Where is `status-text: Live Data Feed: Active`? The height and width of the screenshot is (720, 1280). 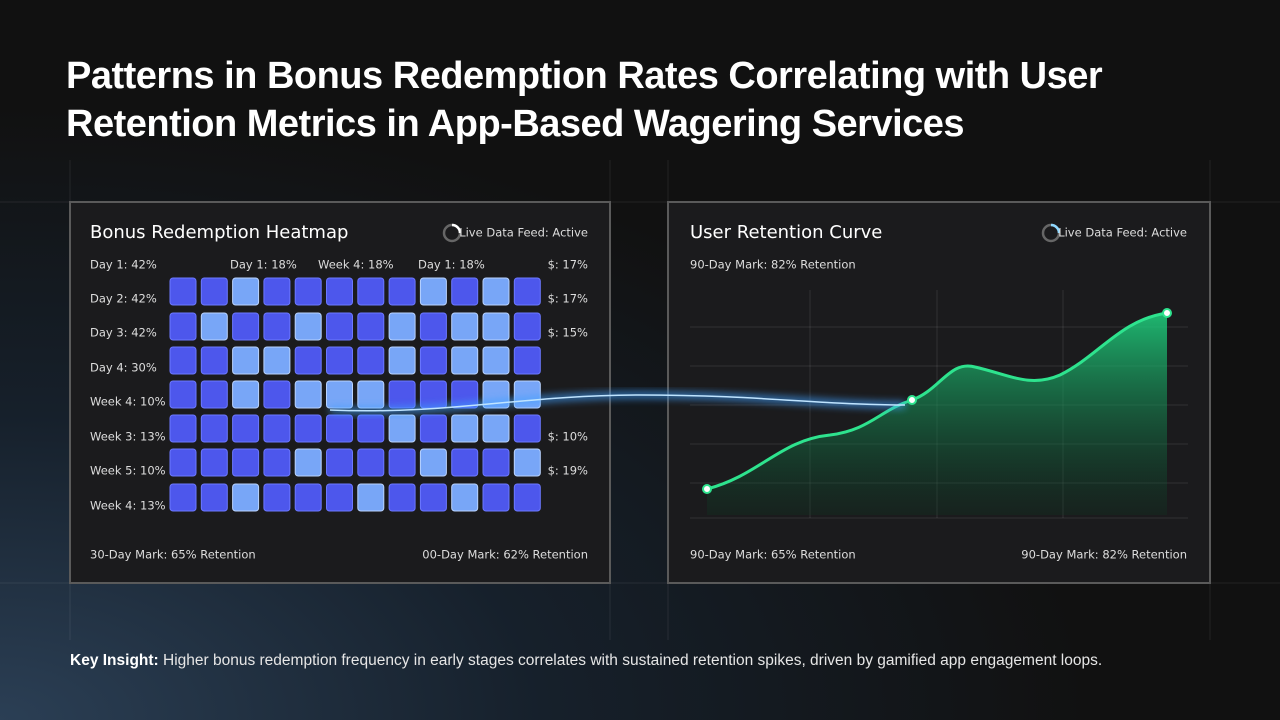
status-text: Live Data Feed: Active is located at coordinates (523, 233).